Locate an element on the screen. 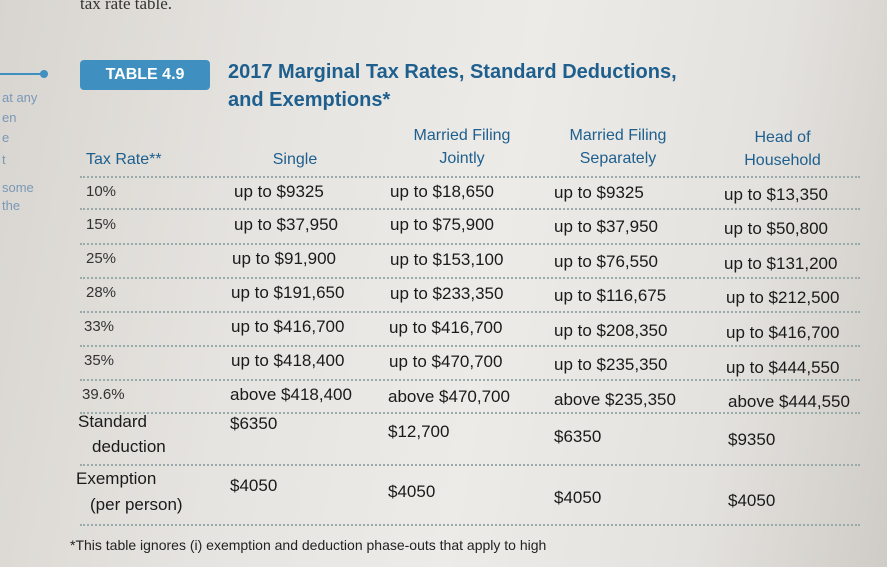 The image size is (887, 567). cell-separate: up to $235,350 is located at coordinates (611, 364).